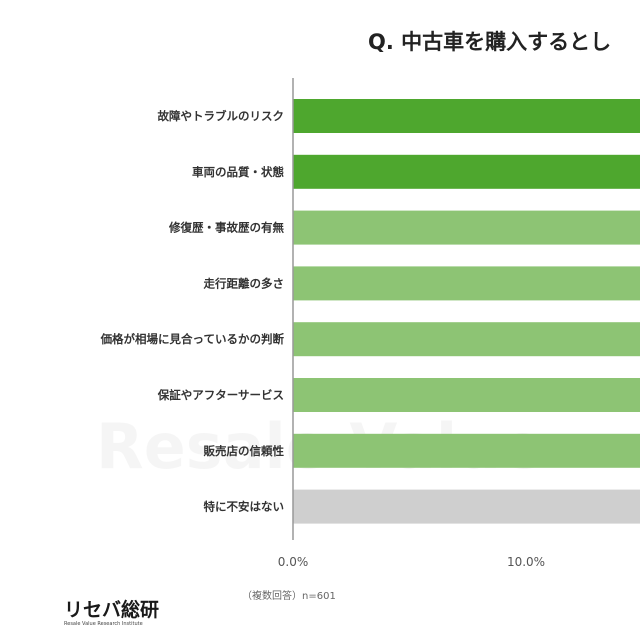 This screenshot has width=640, height=640. I want to click on category-label-2: 修復歴・事故歴の有無, so click(226, 228).